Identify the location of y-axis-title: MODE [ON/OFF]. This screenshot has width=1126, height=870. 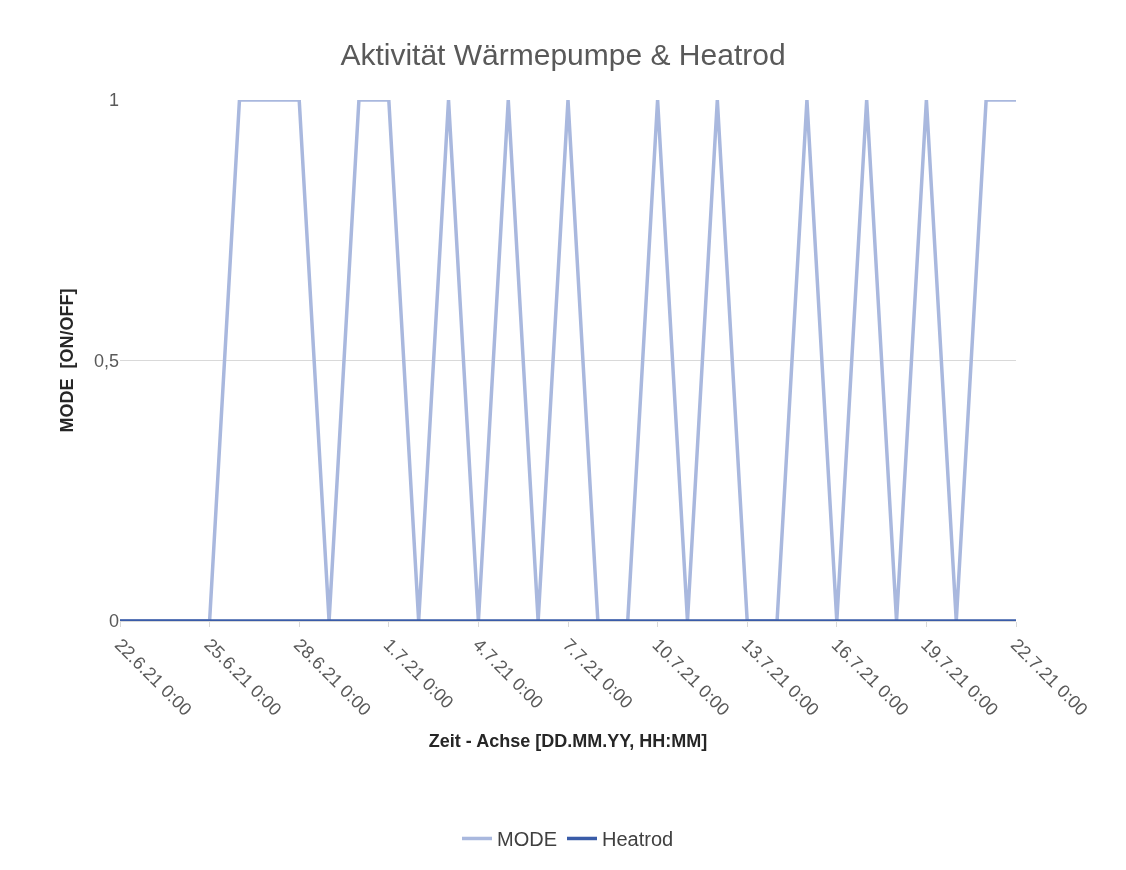
(67, 360).